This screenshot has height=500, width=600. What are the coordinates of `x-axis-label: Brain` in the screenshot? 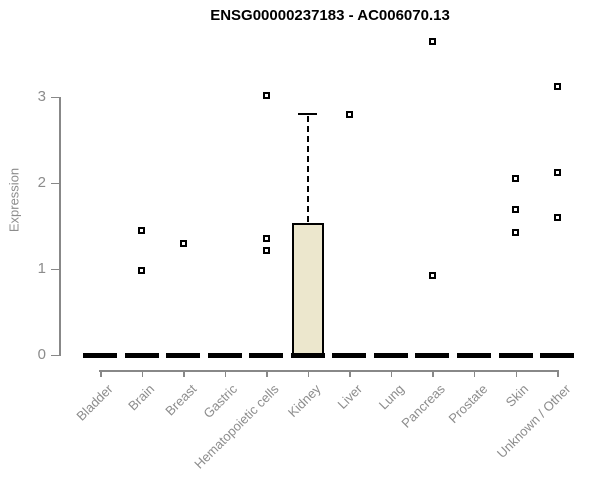 It's located at (141, 397).